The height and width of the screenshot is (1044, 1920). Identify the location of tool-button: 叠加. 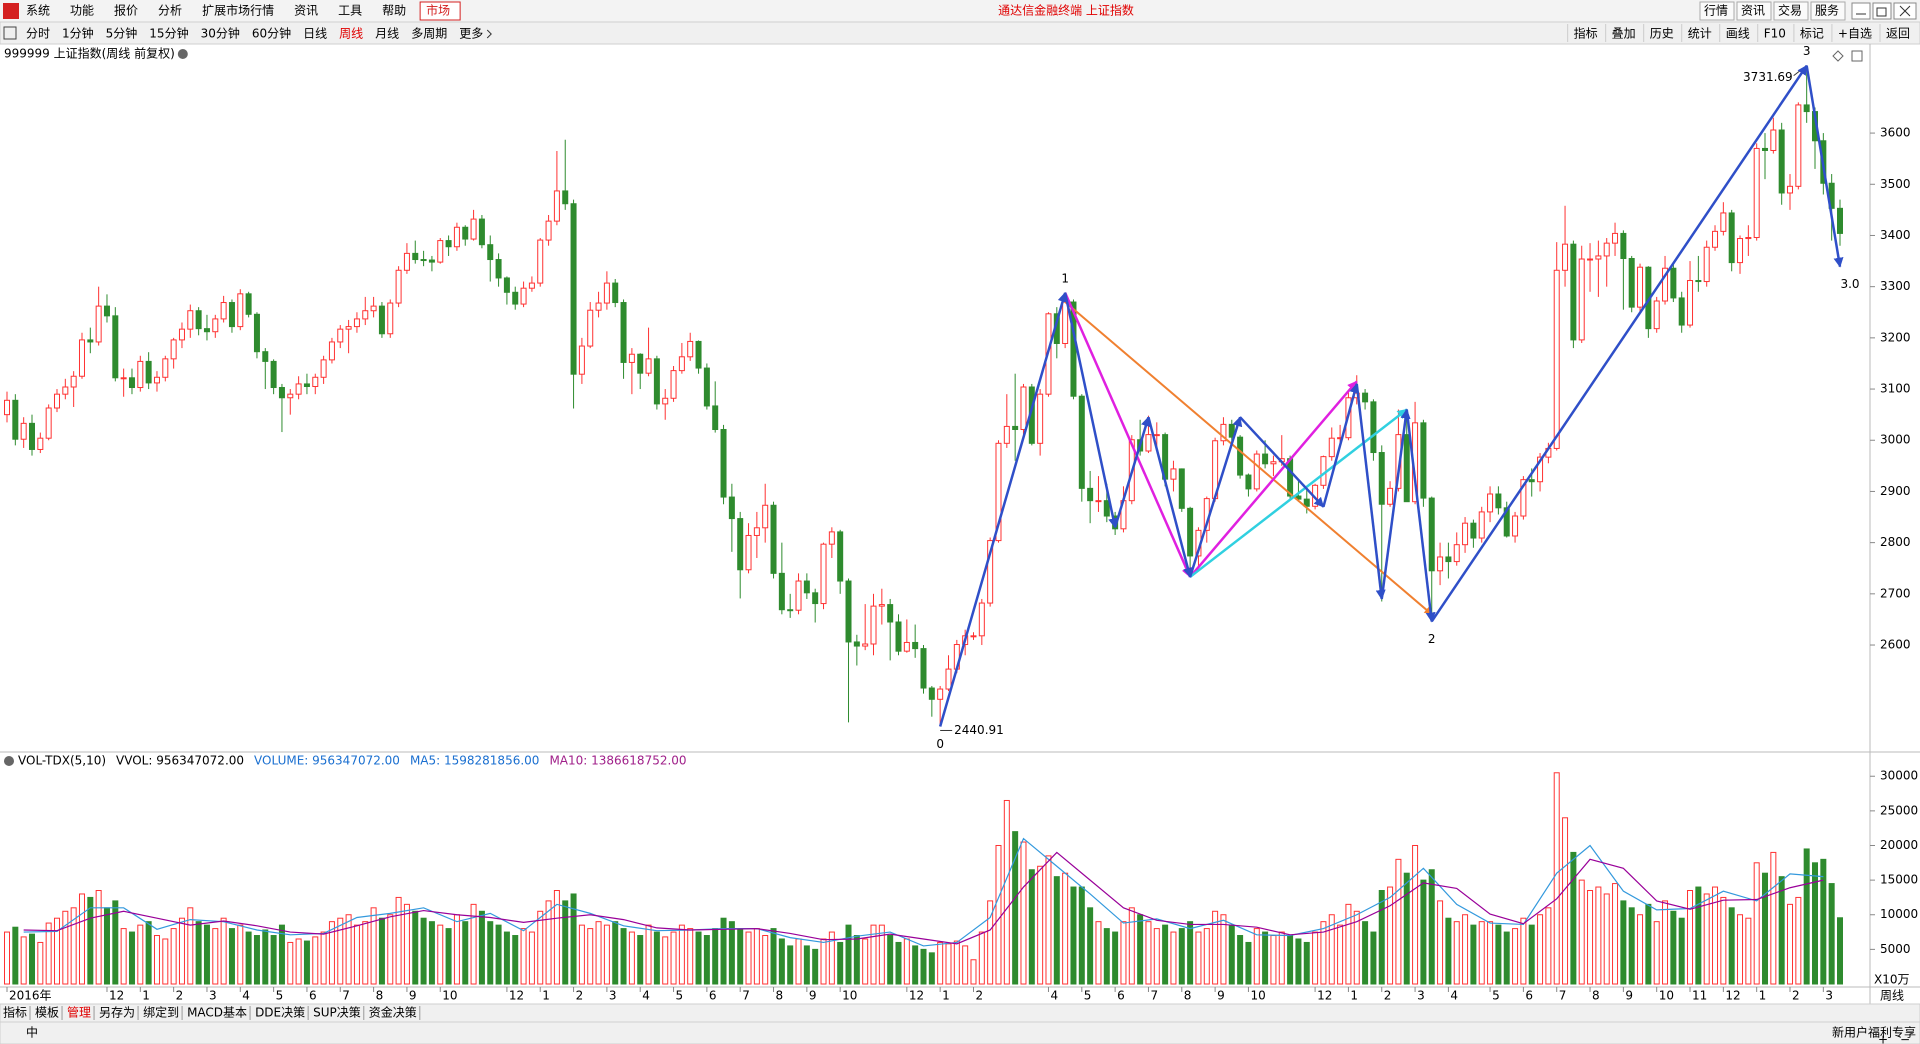
(1624, 34).